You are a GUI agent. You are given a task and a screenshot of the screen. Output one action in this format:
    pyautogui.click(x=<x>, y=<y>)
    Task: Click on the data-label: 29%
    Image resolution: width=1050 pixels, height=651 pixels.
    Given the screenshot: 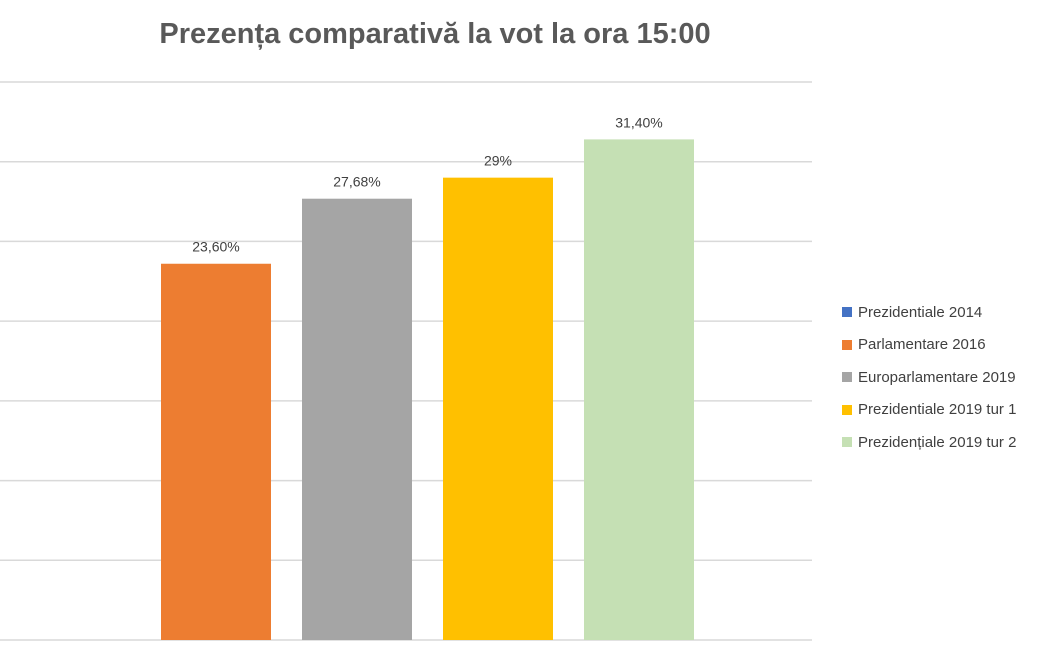 What is the action you would take?
    pyautogui.click(x=498, y=161)
    